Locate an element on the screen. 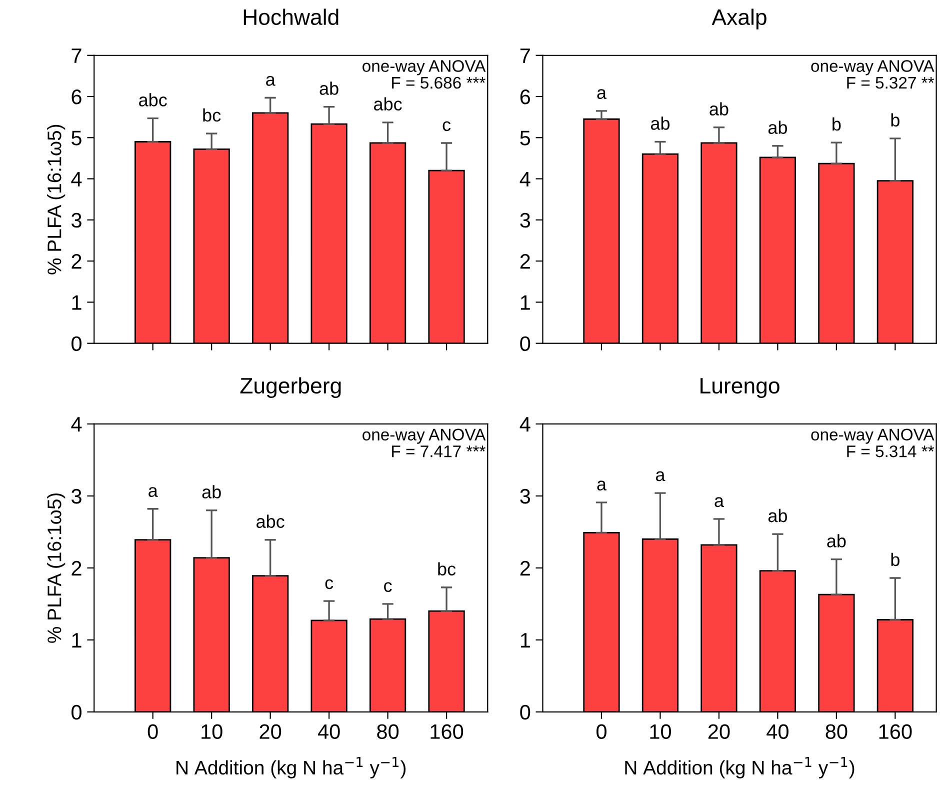 This screenshot has height=791, width=941. annotation: one-way ANOVA F = 5.314 ** is located at coordinates (872, 443).